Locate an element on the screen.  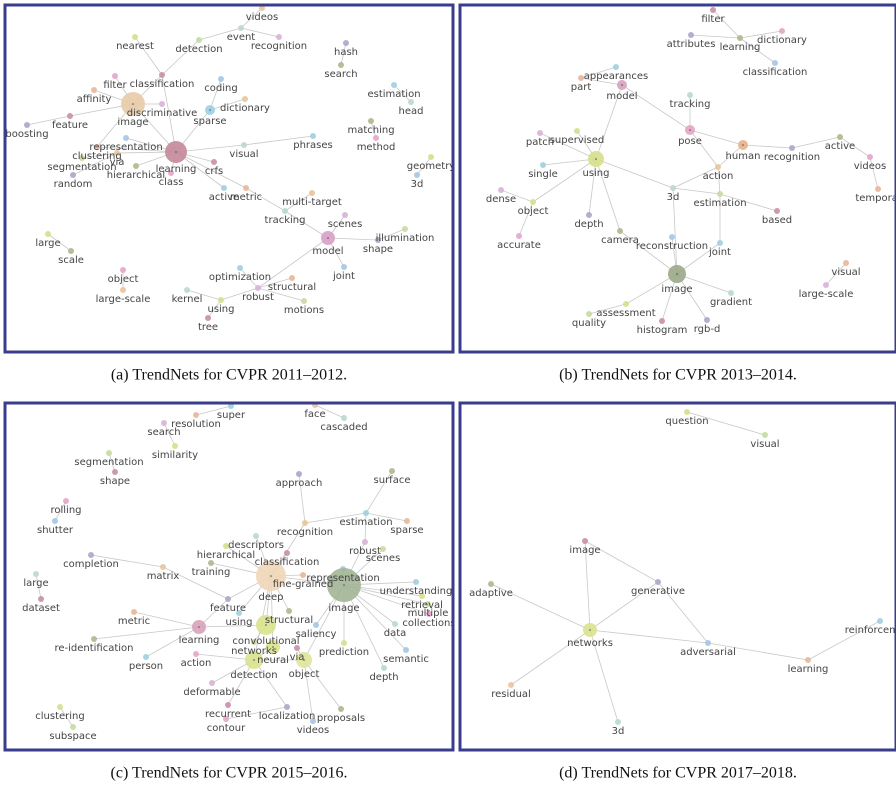
node-label: recurrent is located at coordinates (228, 714).